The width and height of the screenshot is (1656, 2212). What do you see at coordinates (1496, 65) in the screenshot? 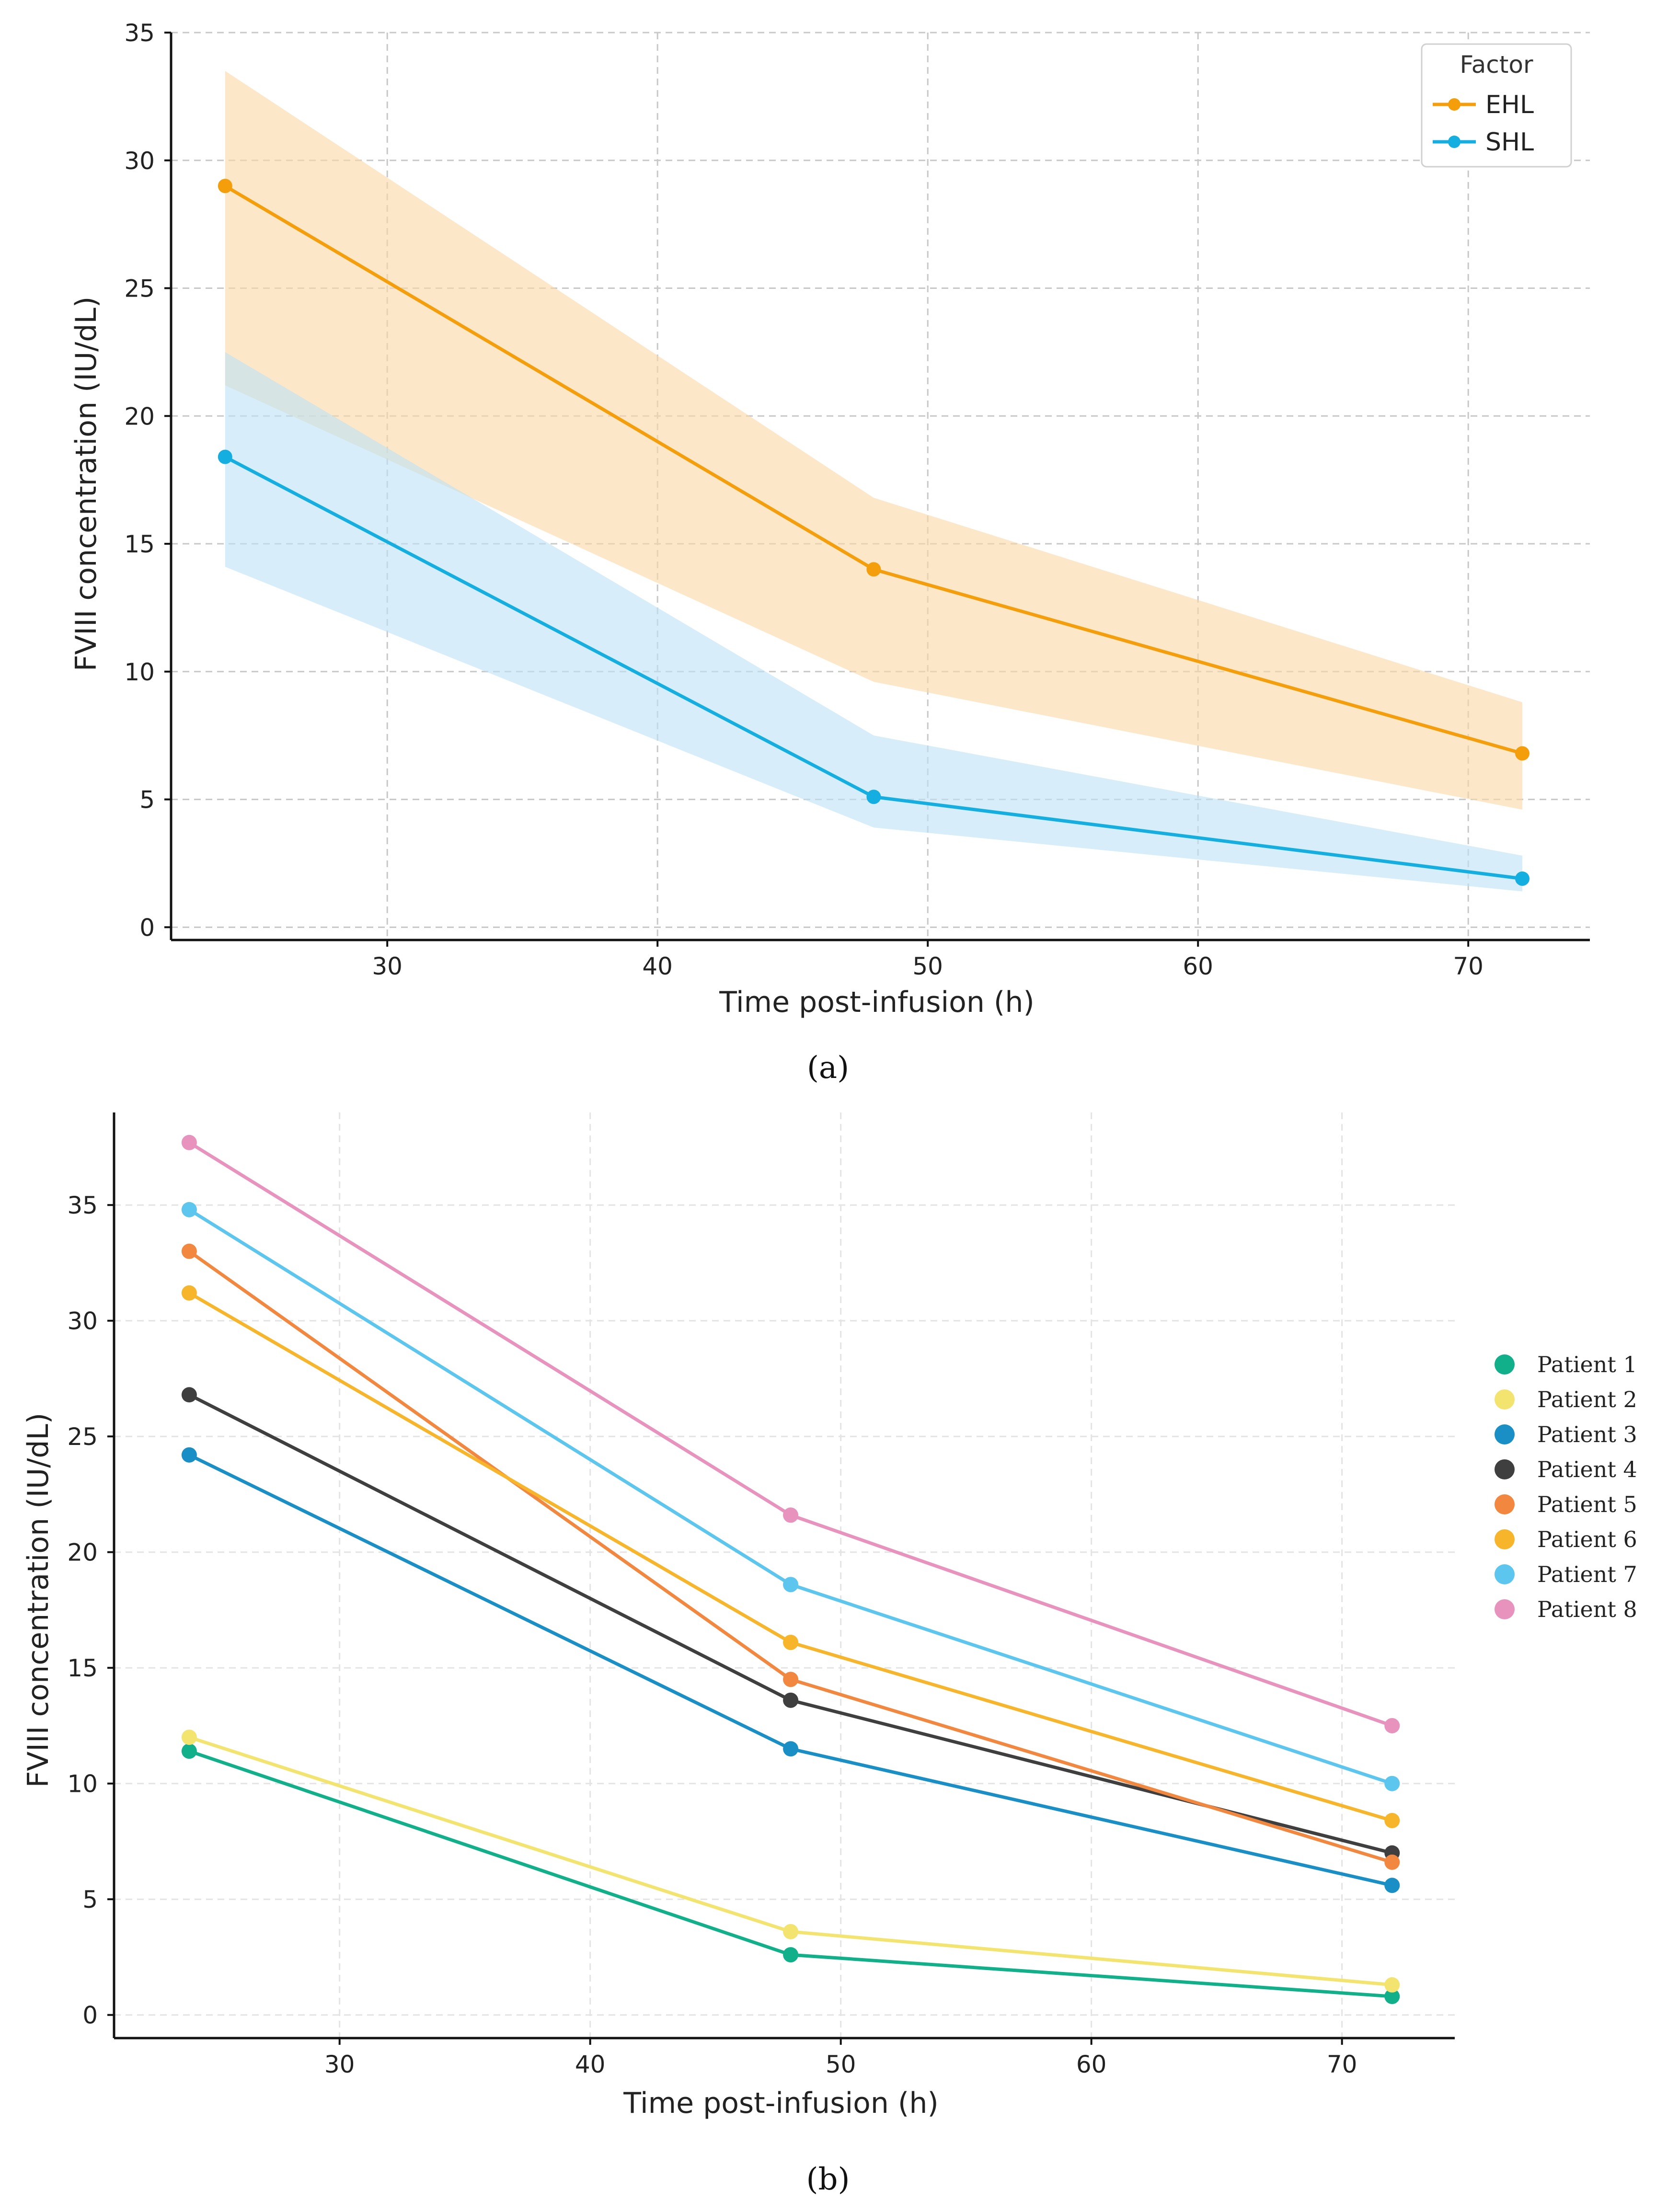
I see `legend-title-a: Factor` at bounding box center [1496, 65].